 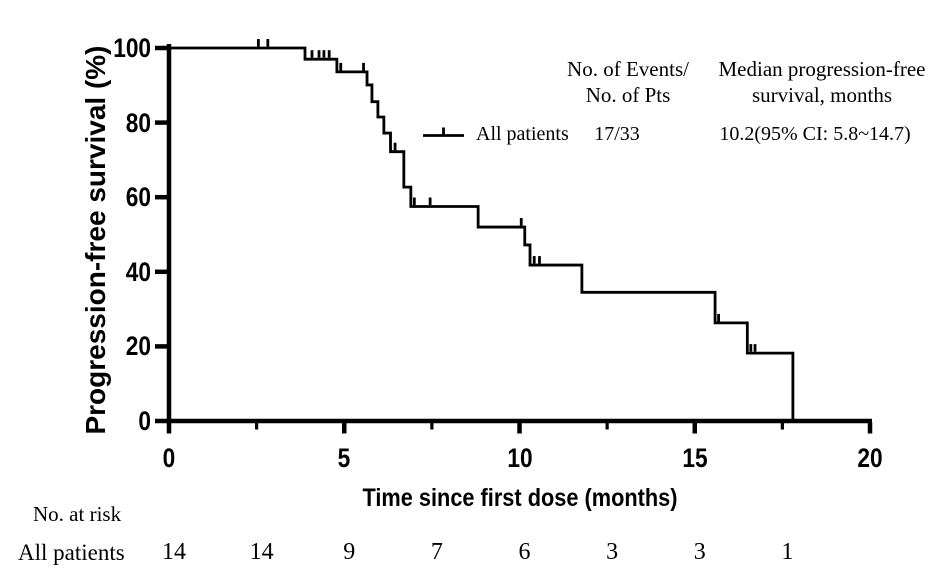 I want to click on x-tick-label: 5, so click(x=344, y=458).